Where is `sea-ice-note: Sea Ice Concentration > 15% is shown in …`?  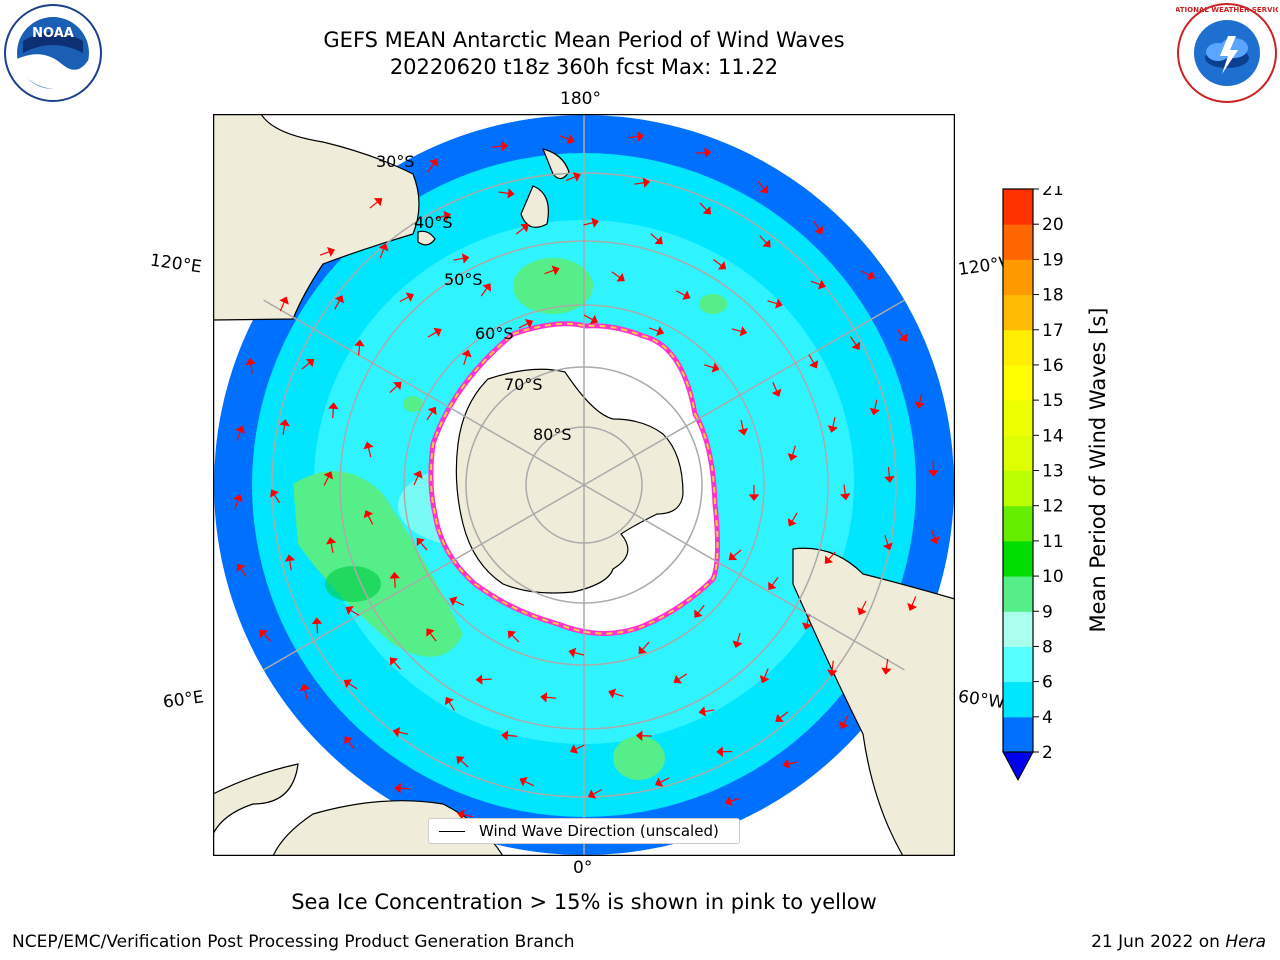
sea-ice-note: Sea Ice Concentration > 15% is shown in … is located at coordinates (584, 902).